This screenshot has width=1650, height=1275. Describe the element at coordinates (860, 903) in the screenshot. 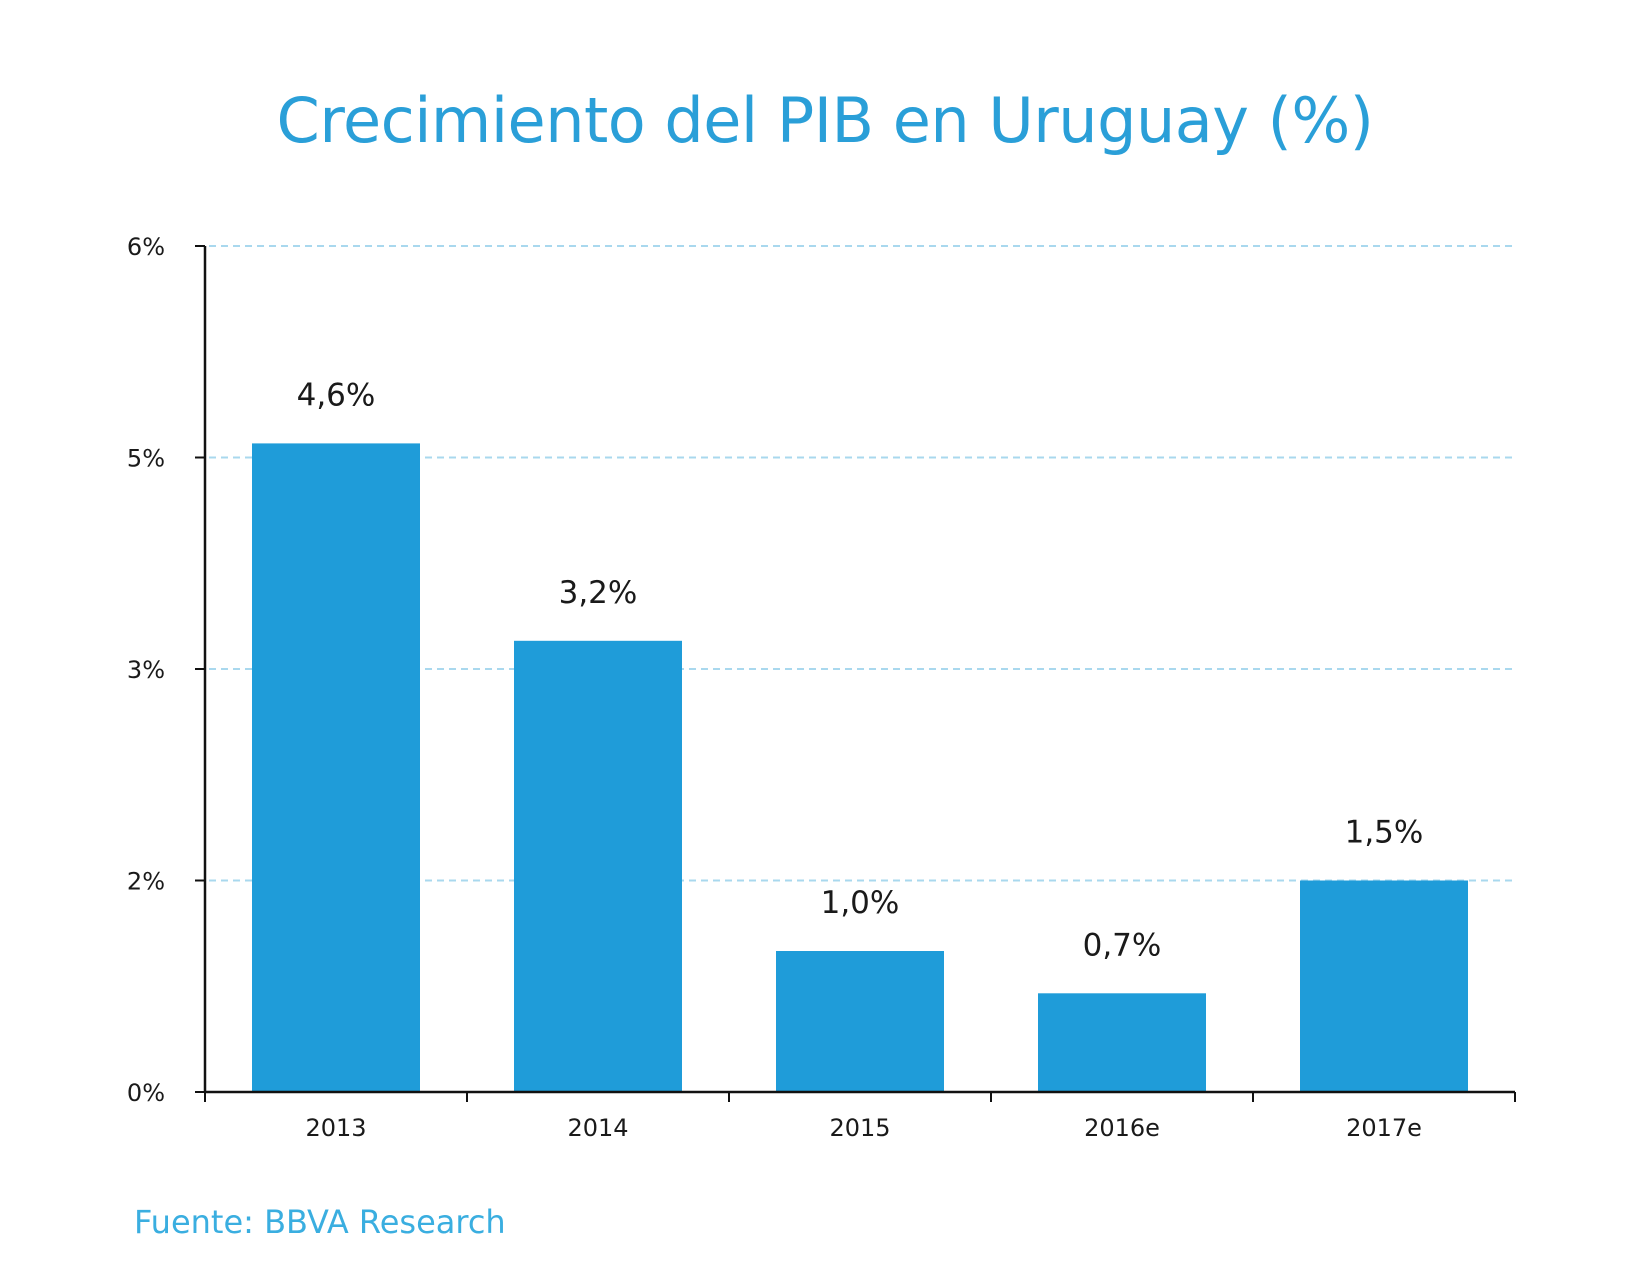

I see `data-label: 1,0%` at that location.